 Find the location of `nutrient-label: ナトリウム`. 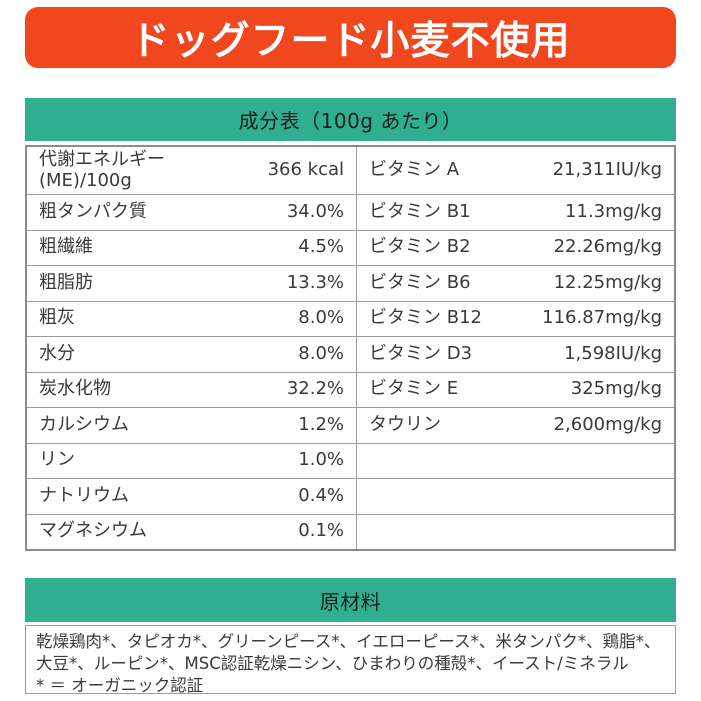

nutrient-label: ナトリウム is located at coordinates (84, 495).